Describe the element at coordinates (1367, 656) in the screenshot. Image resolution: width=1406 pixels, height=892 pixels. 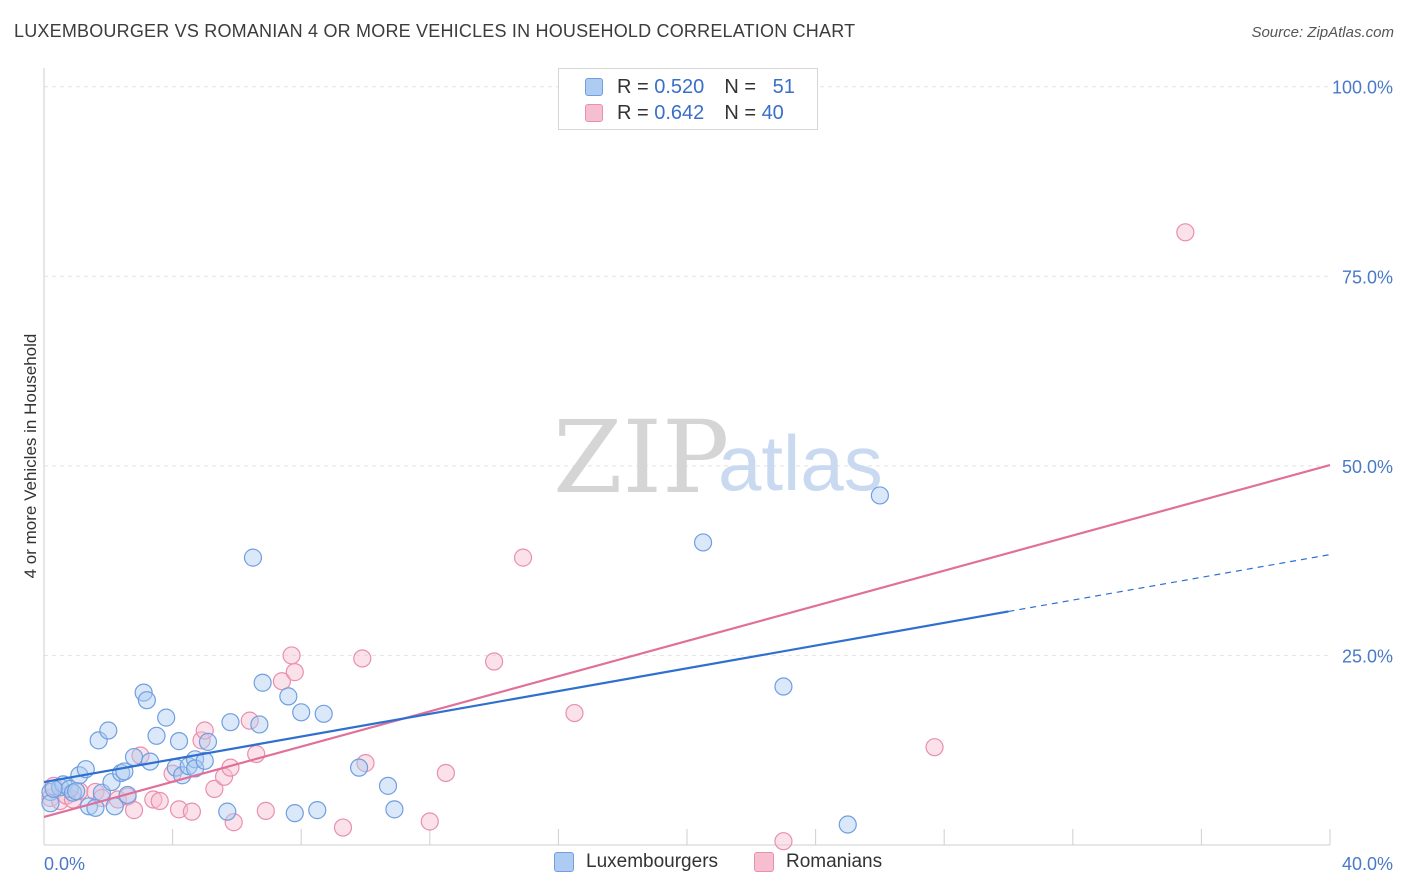
I see `y-tick-label: 25.0%` at that location.